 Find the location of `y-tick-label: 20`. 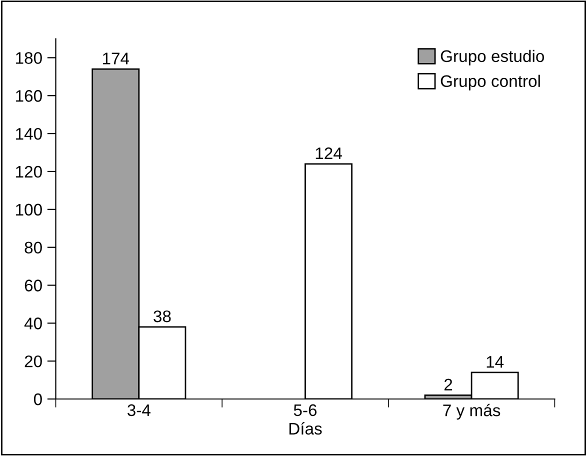

y-tick-label: 20 is located at coordinates (33, 361).